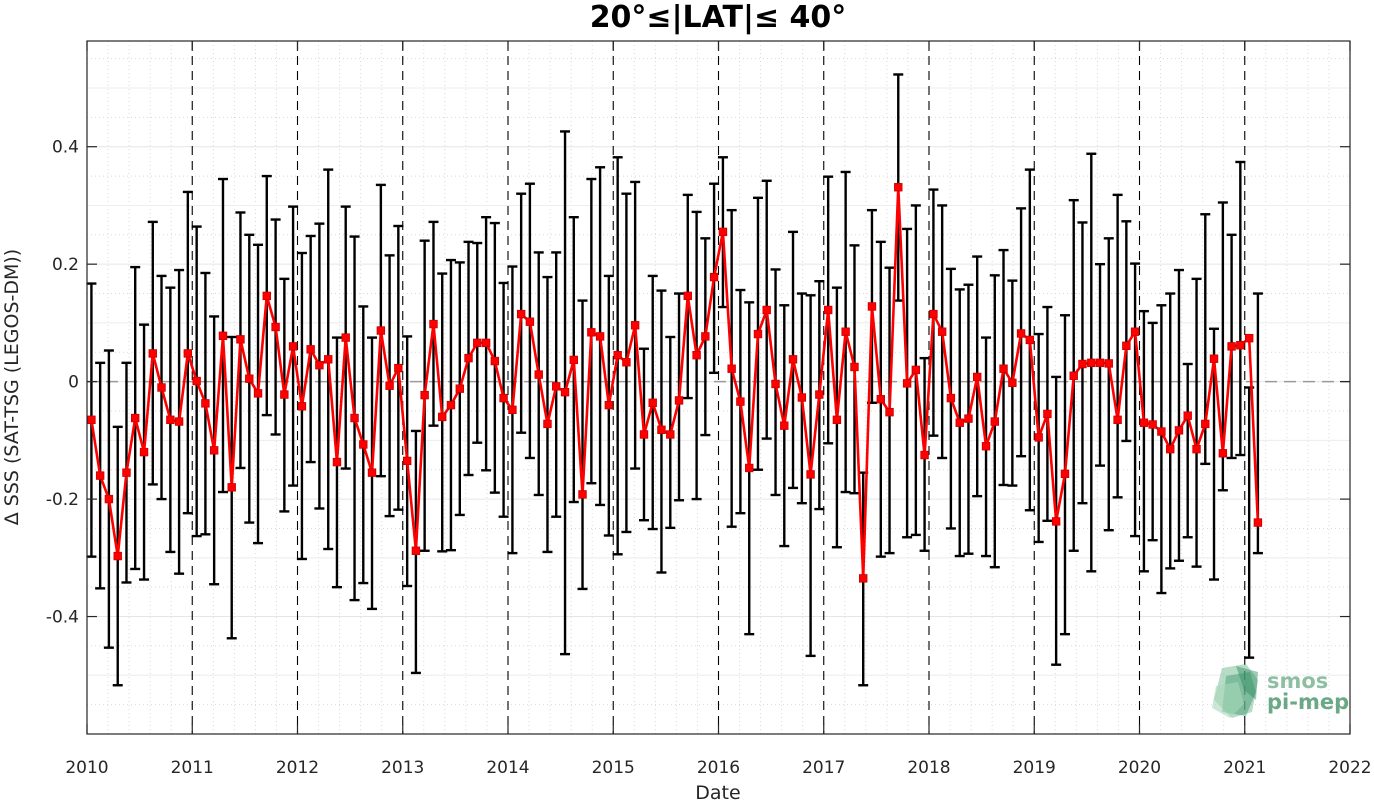 This screenshot has width=1374, height=801. I want to click on x-tick-label-2019: 2019, so click(1034, 768).